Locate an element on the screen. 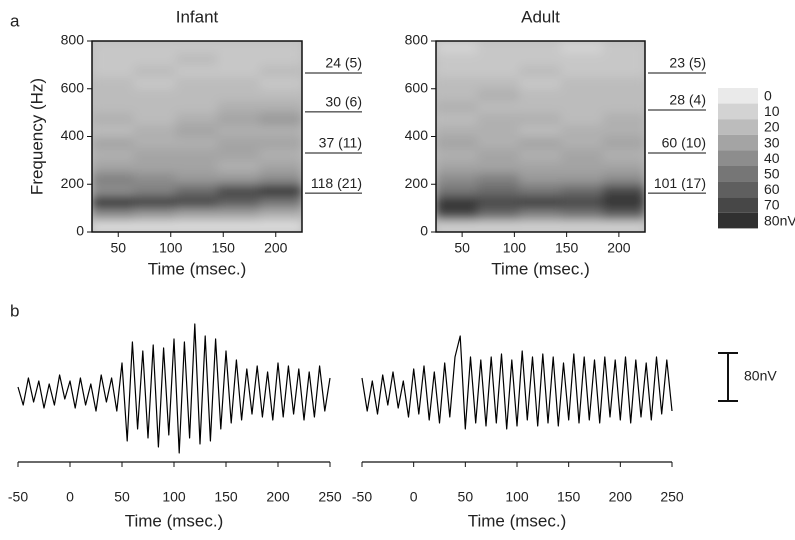 The width and height of the screenshot is (795, 540). y-axis-label: Frequency (Hz) is located at coordinates (36, 136).